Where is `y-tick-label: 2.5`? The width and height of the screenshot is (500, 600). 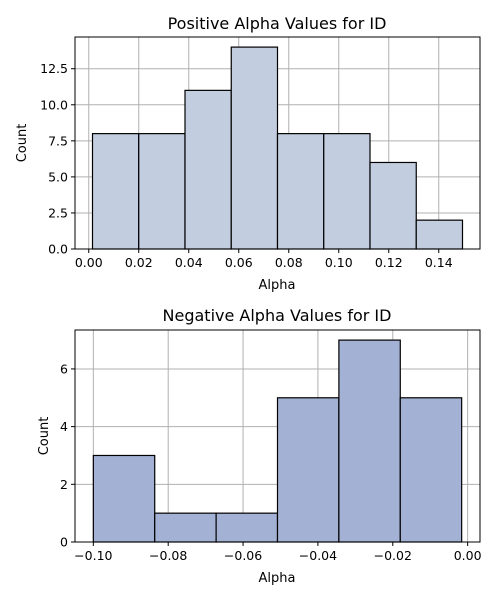 y-tick-label: 2.5 is located at coordinates (58, 212).